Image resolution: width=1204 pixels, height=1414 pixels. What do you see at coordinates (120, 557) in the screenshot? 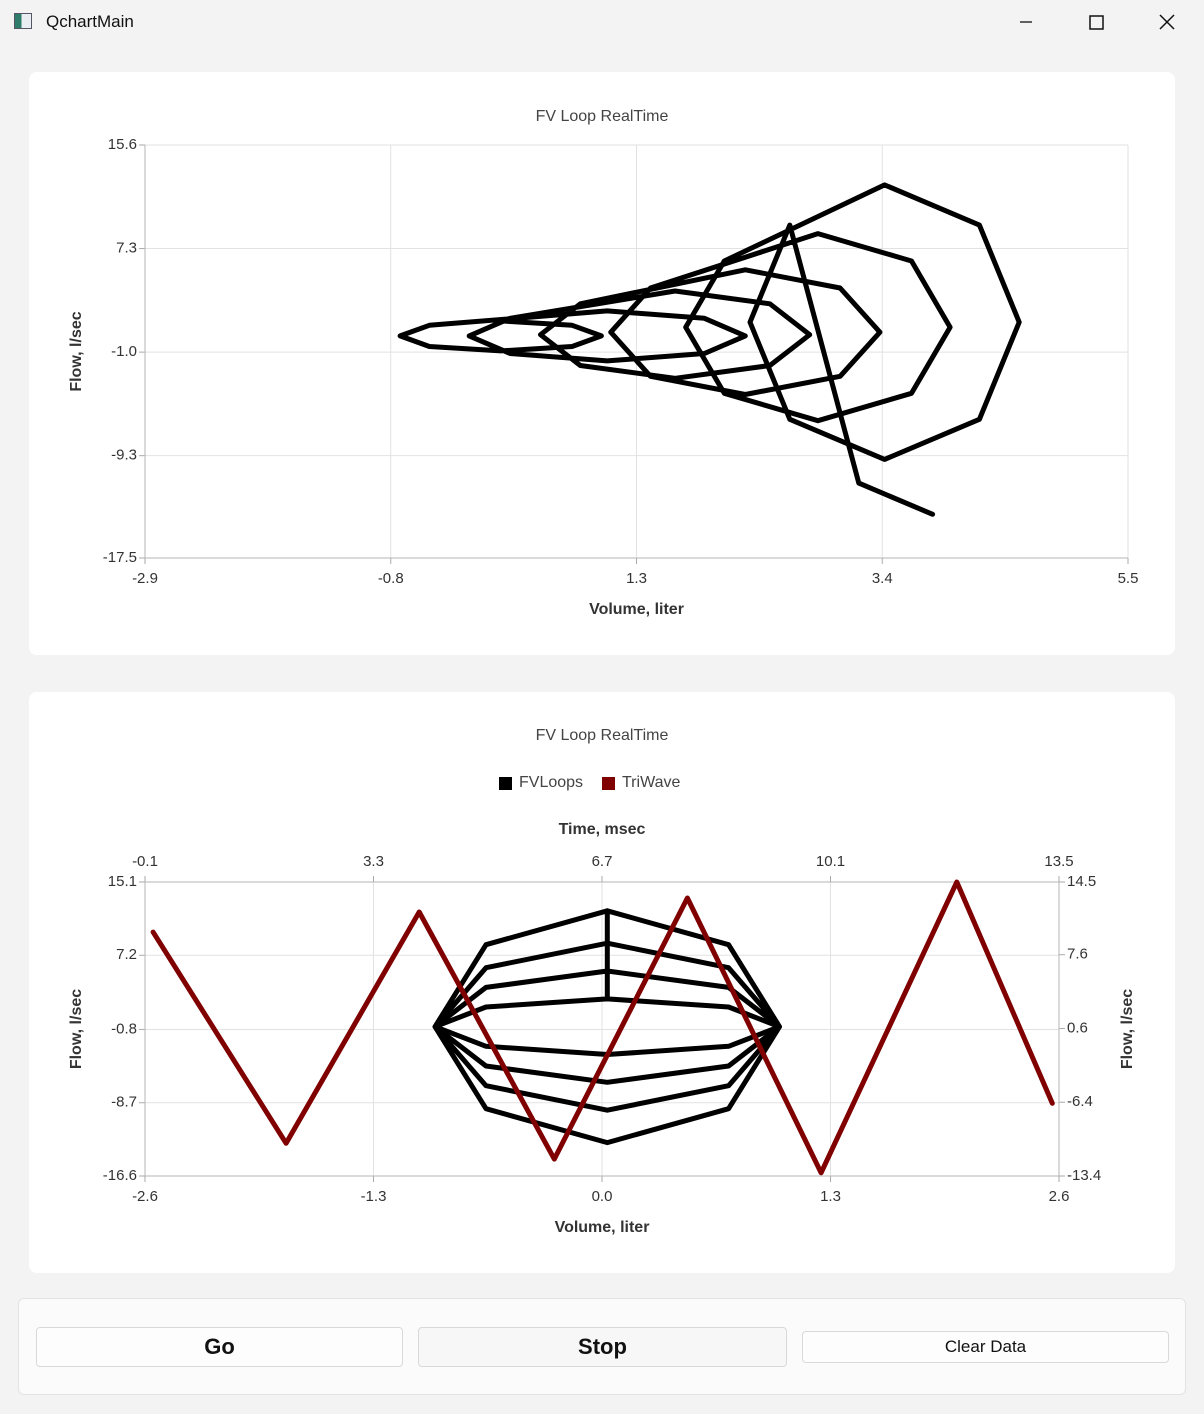
I see `y-tick-label: -17.5` at bounding box center [120, 557].